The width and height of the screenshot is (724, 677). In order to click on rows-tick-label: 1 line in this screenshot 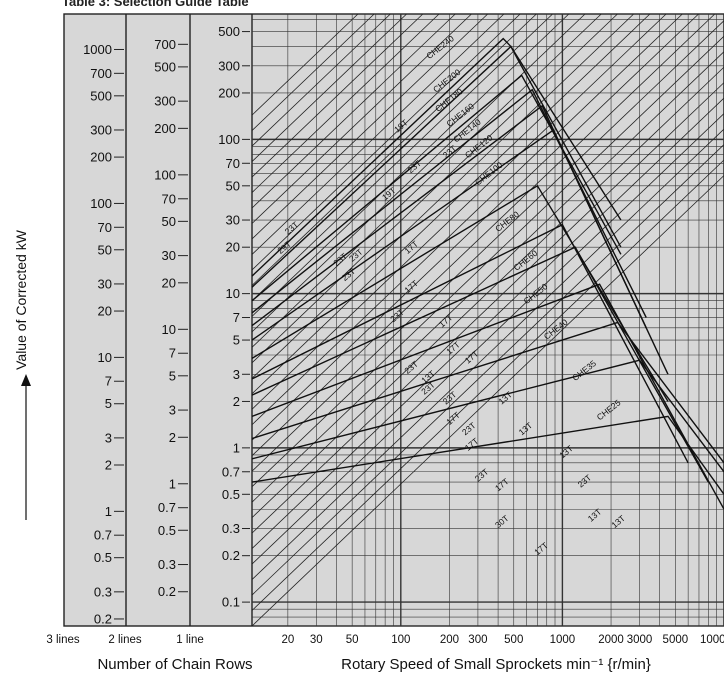, I will do `click(190, 640)`.